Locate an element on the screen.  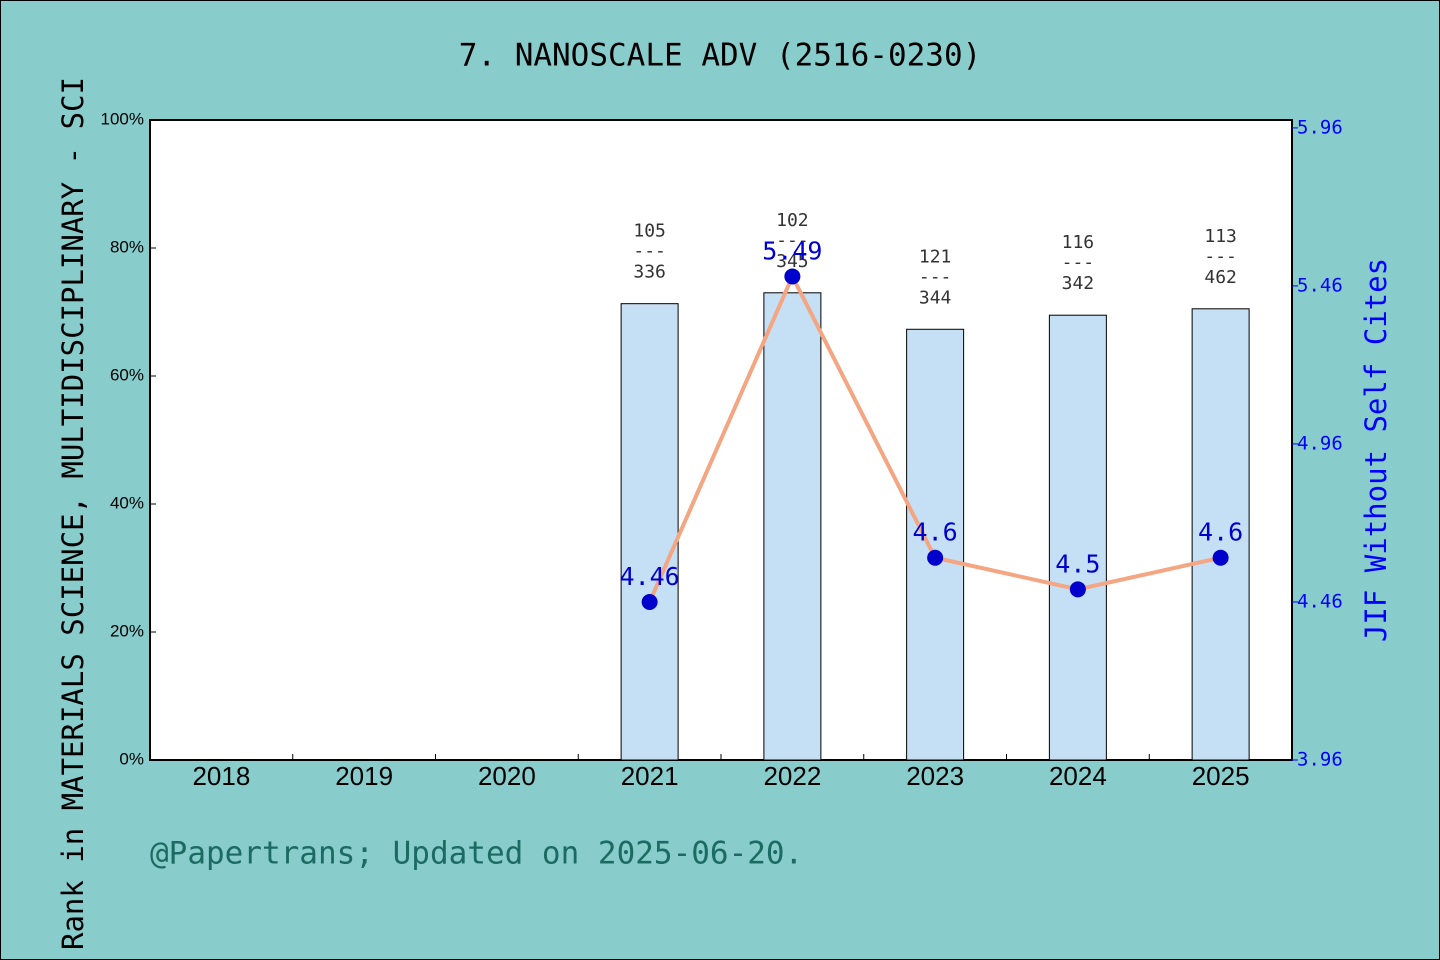
x-tick-label: 2024 is located at coordinates (1078, 776).